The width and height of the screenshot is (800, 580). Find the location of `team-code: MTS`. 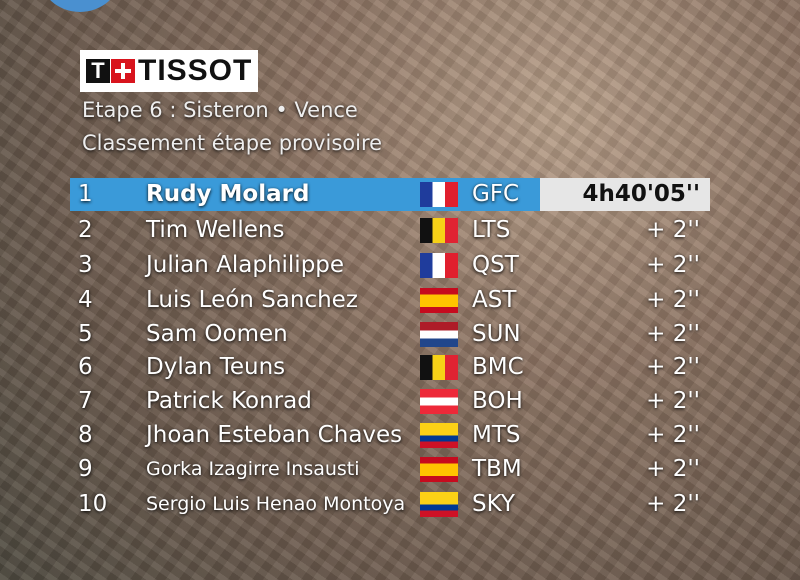

team-code: MTS is located at coordinates (496, 435).